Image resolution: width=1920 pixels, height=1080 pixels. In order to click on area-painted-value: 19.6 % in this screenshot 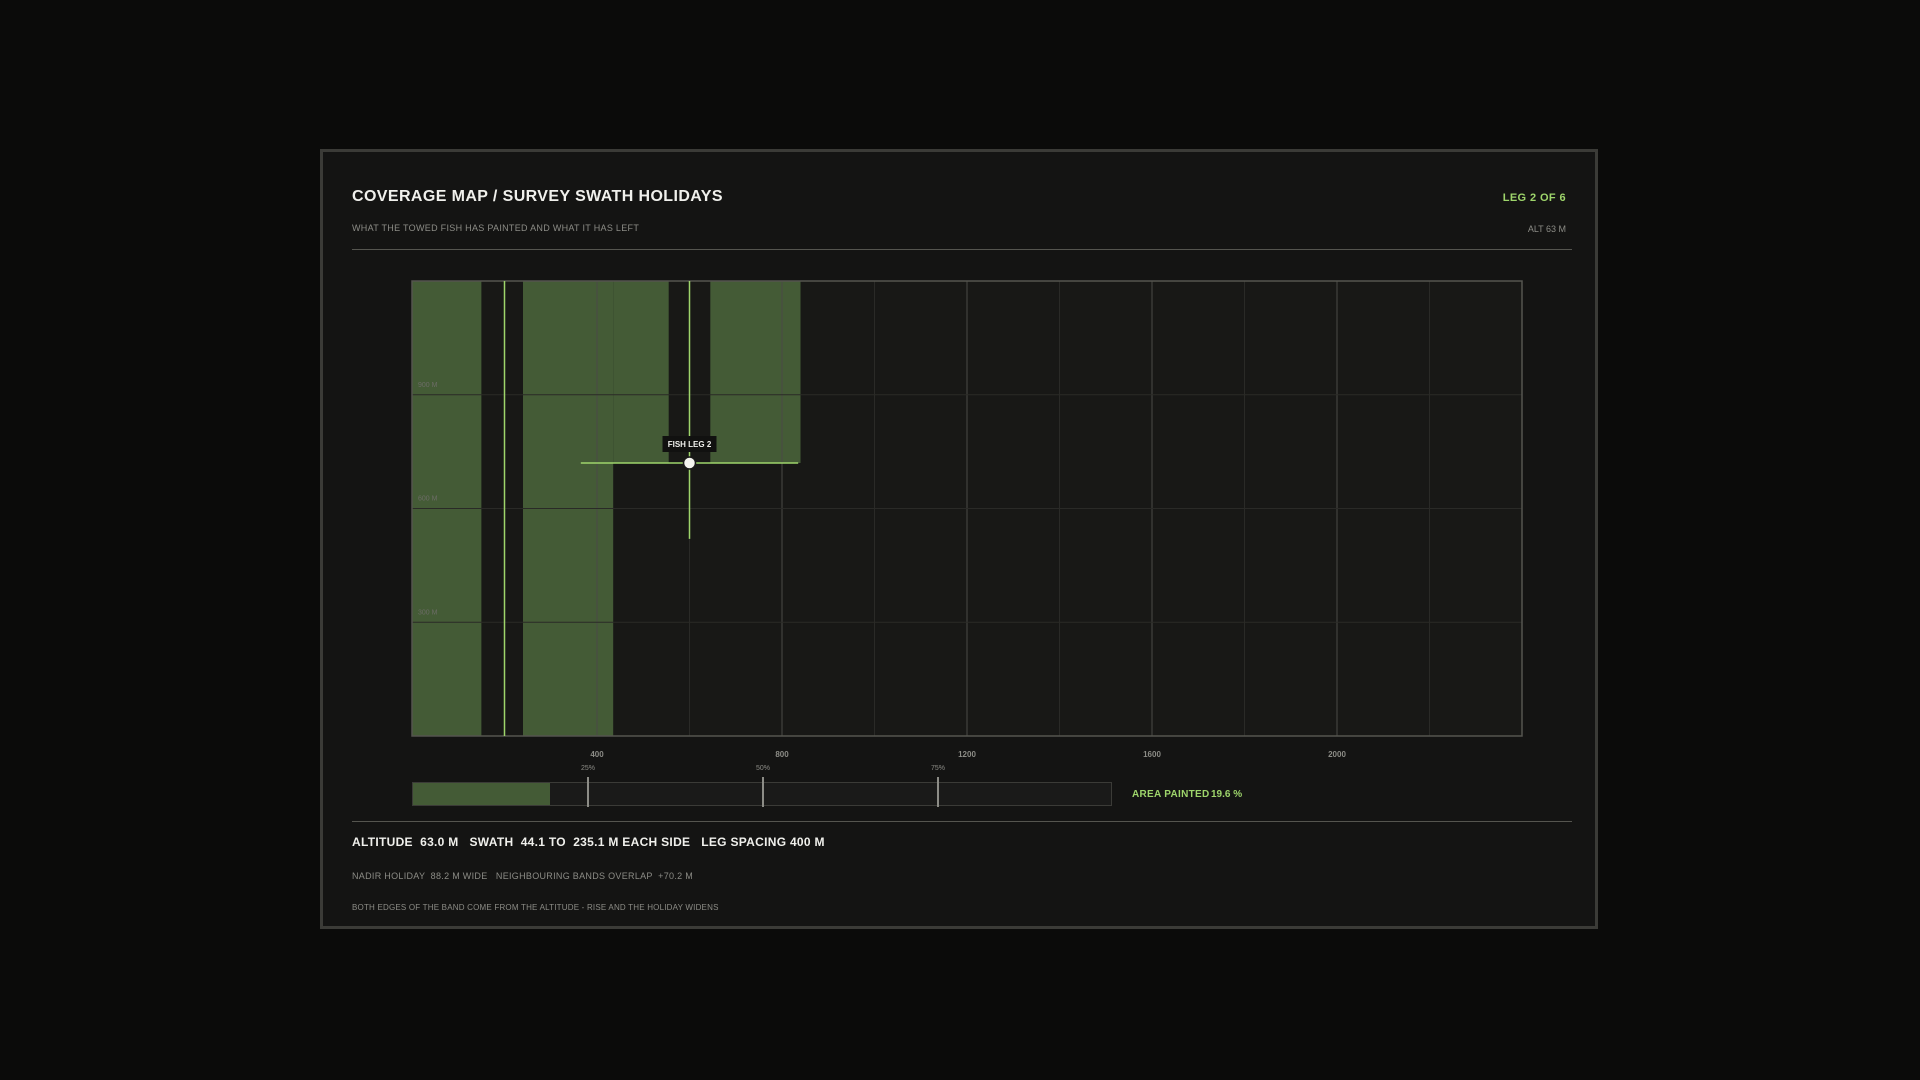, I will do `click(1227, 794)`.